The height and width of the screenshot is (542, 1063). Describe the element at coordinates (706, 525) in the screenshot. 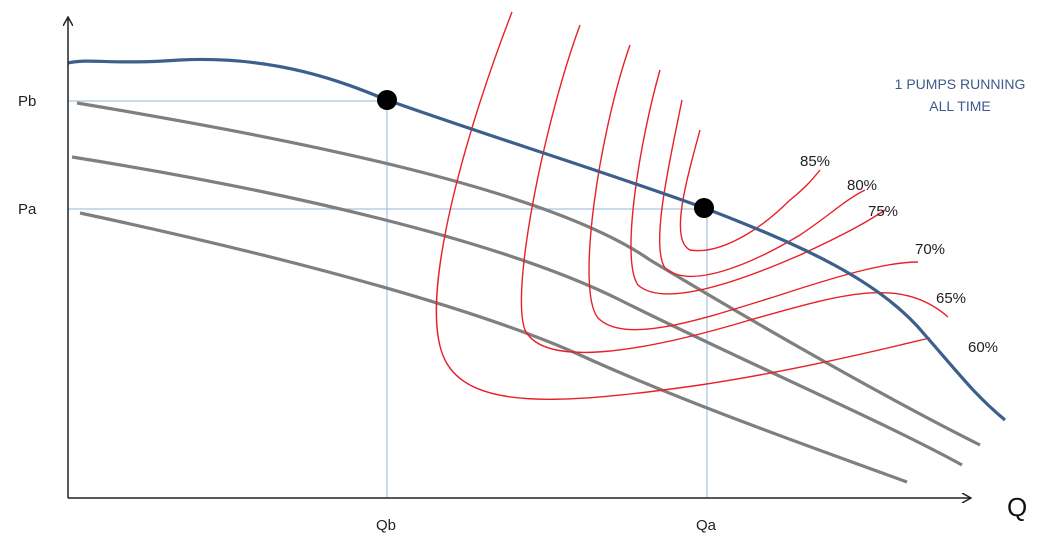

I see `x-tick-qa: Qa` at that location.